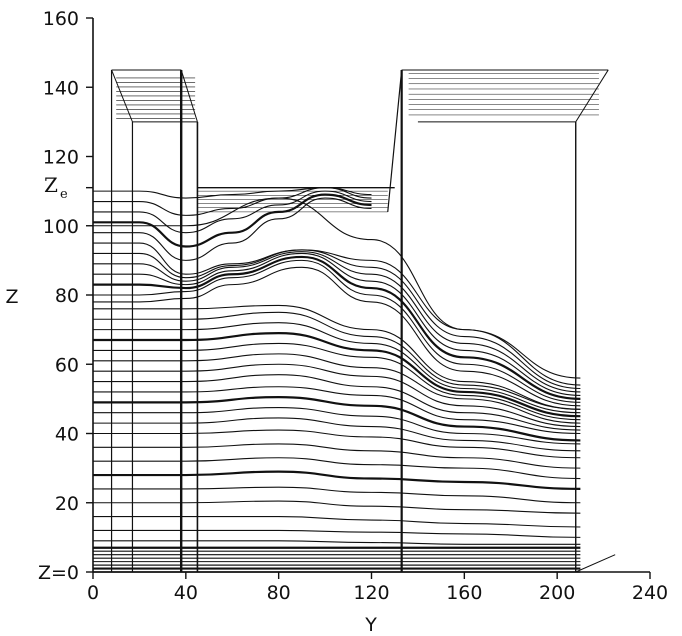  I want to click on y-tick-label: 120, so click(61, 158).